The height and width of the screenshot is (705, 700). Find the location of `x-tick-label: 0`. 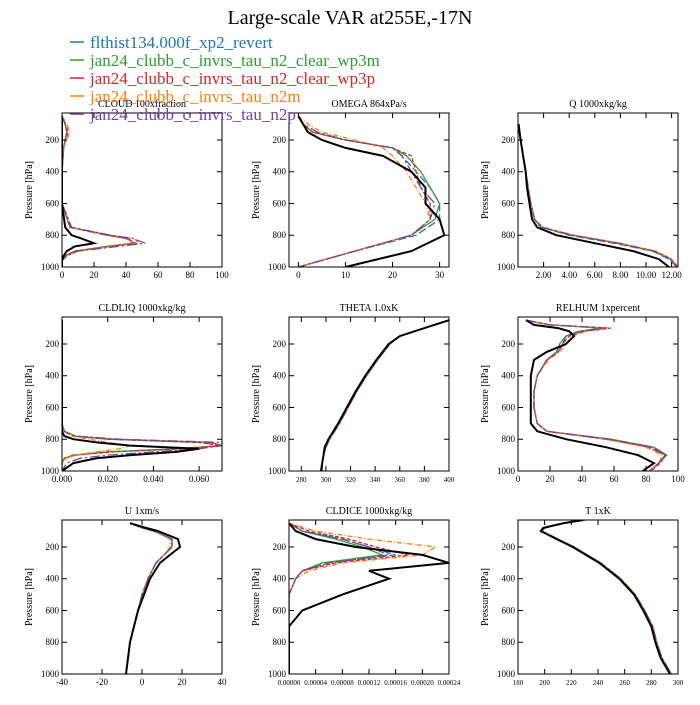

x-tick-label: 0 is located at coordinates (142, 682).